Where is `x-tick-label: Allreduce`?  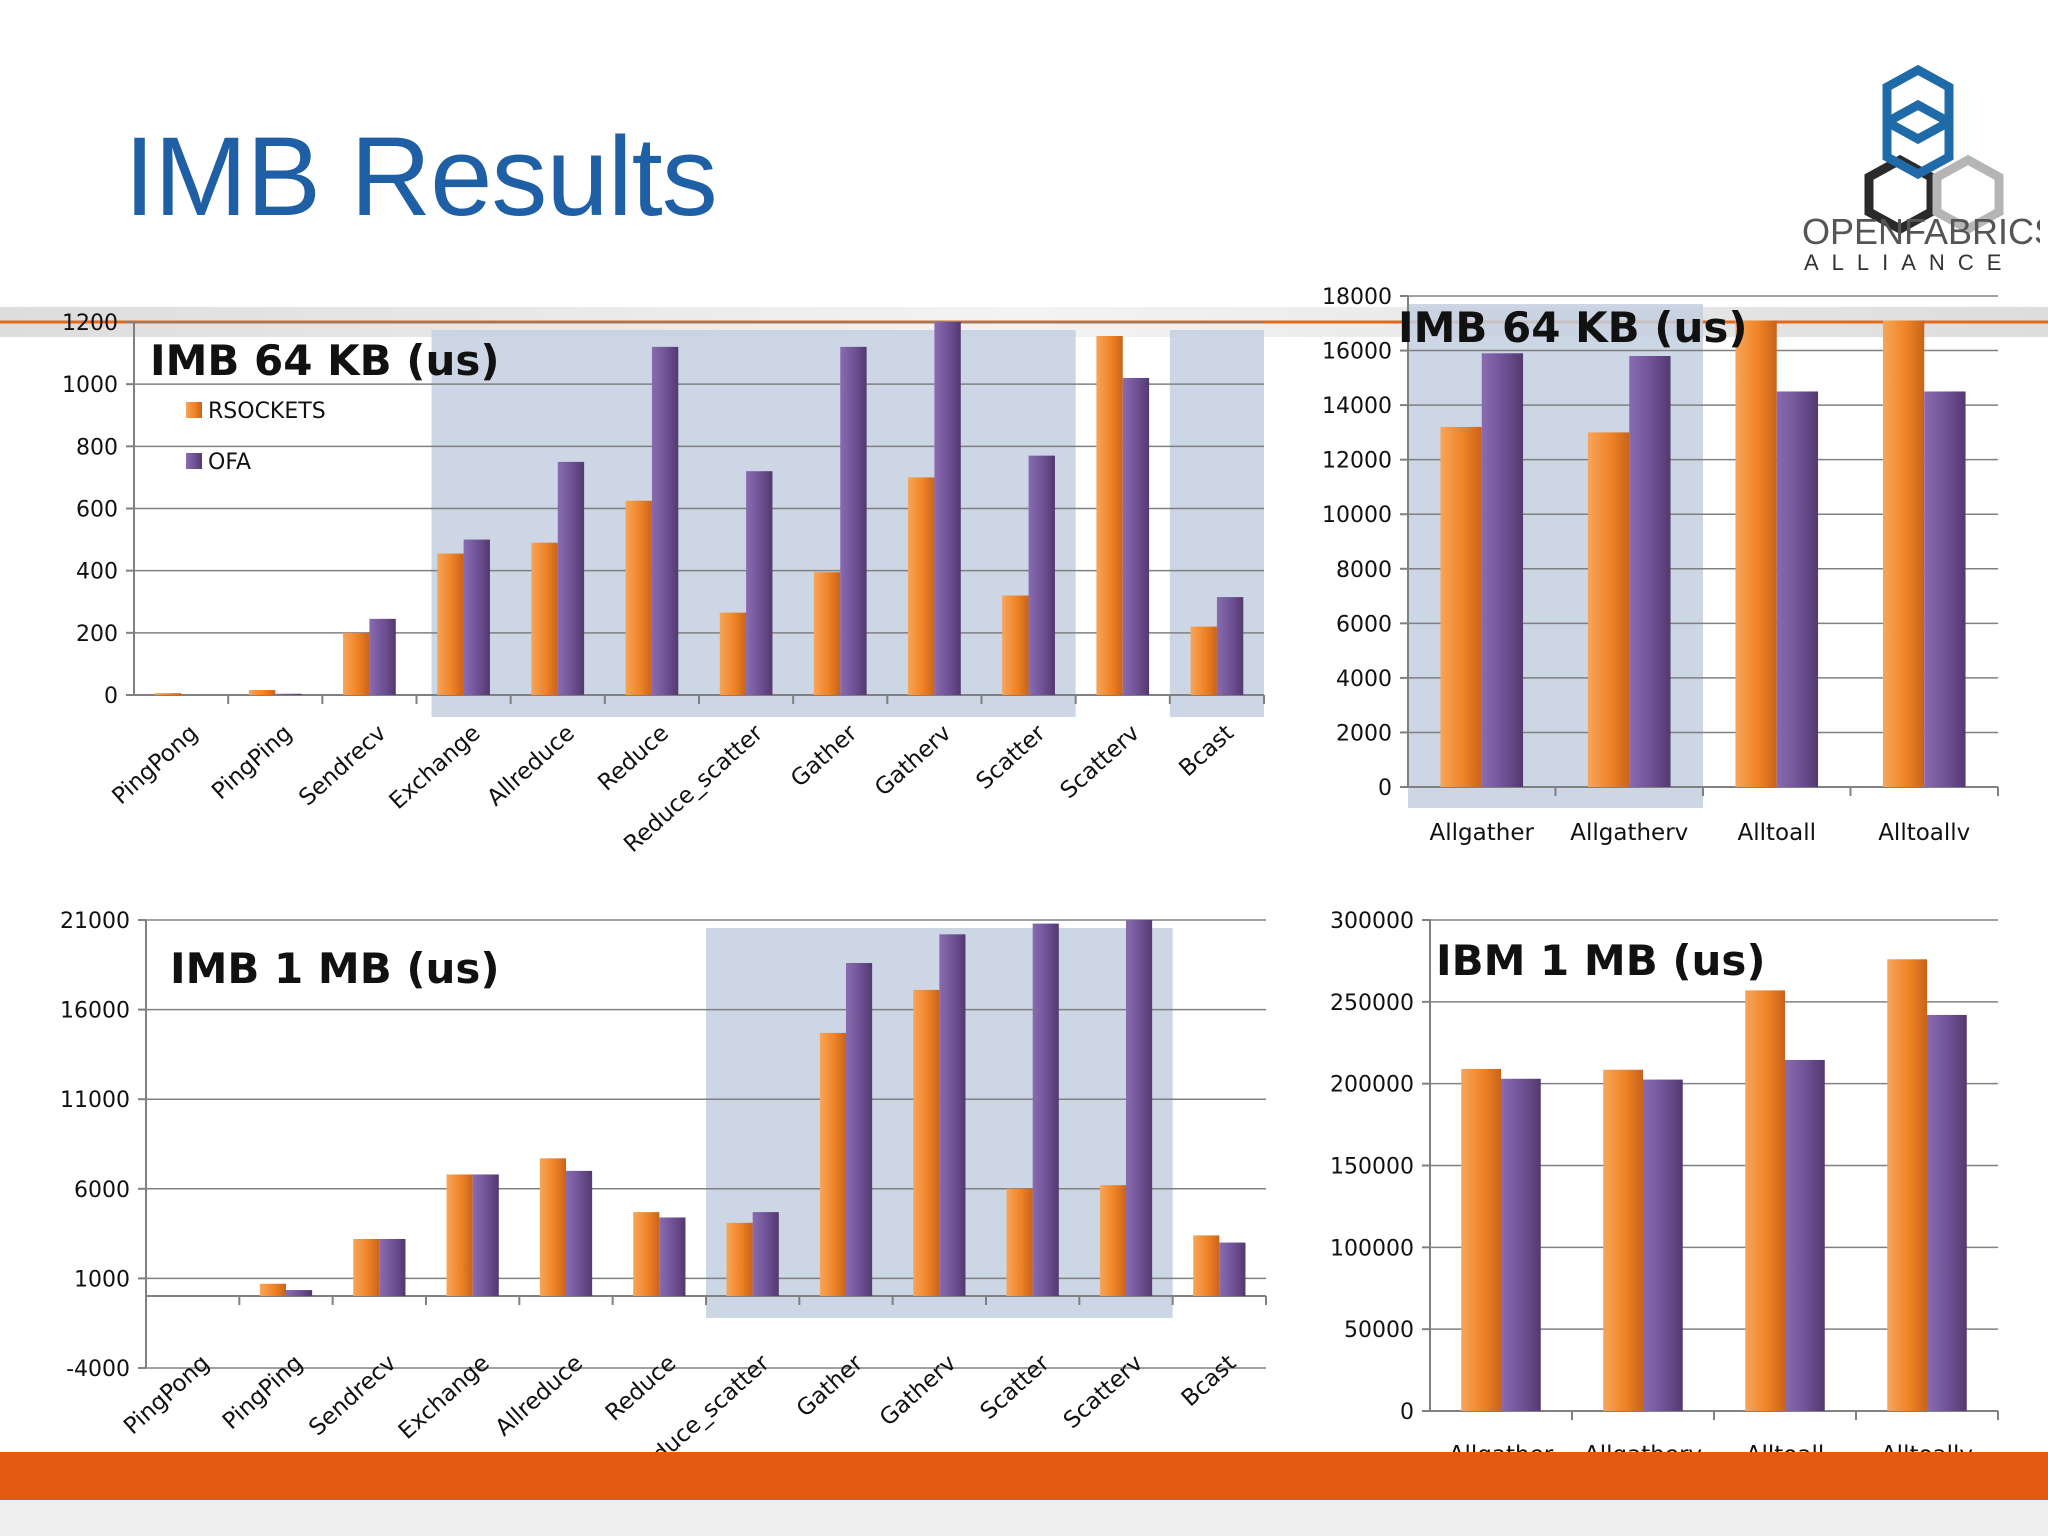
x-tick-label: Allreduce is located at coordinates (539, 1395).